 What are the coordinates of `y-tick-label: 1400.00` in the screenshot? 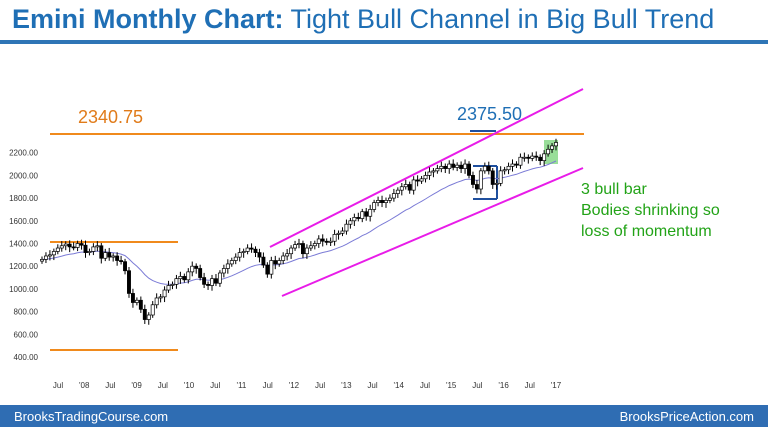 It's located at (23, 244).